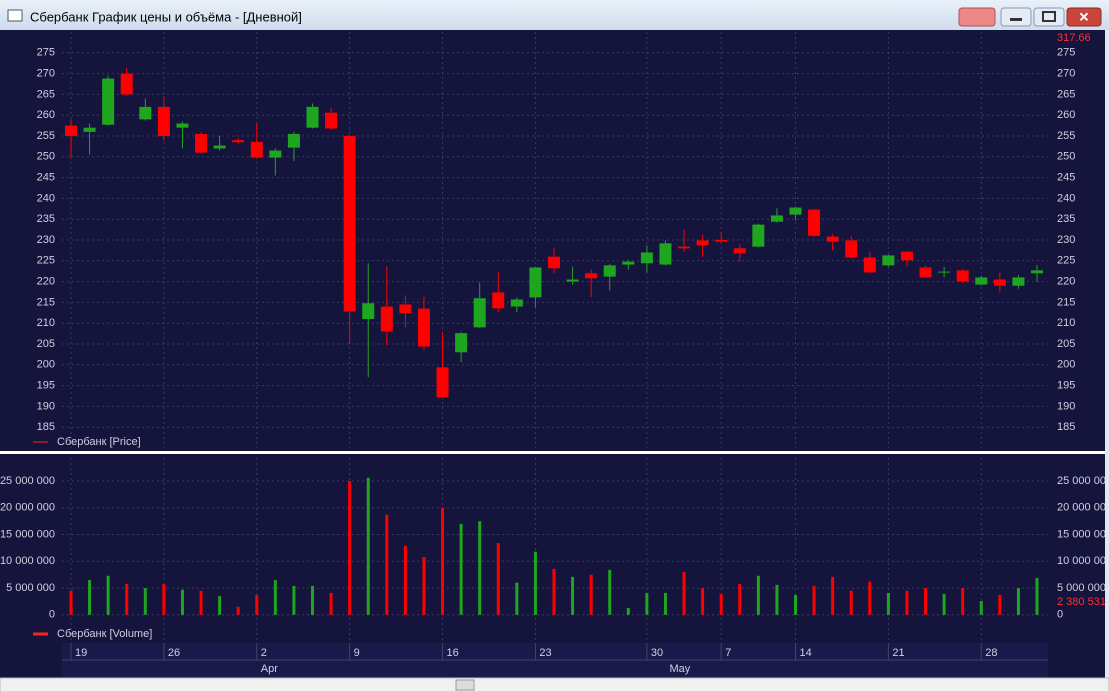  I want to click on y-tick-label-right: 230, so click(1066, 240).